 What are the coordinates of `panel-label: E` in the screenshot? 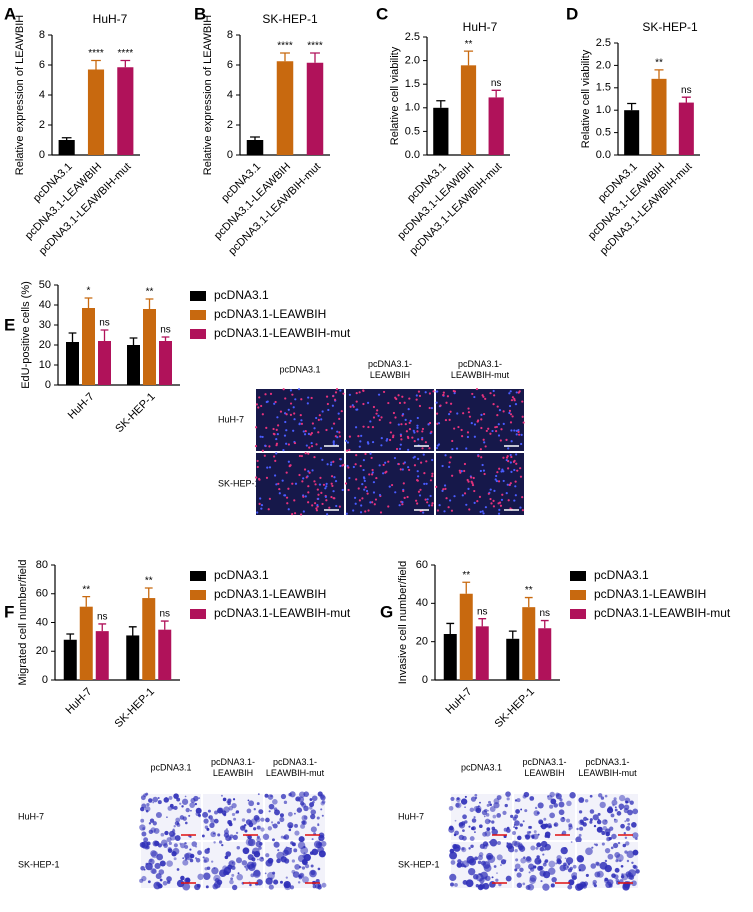 It's located at (9, 324).